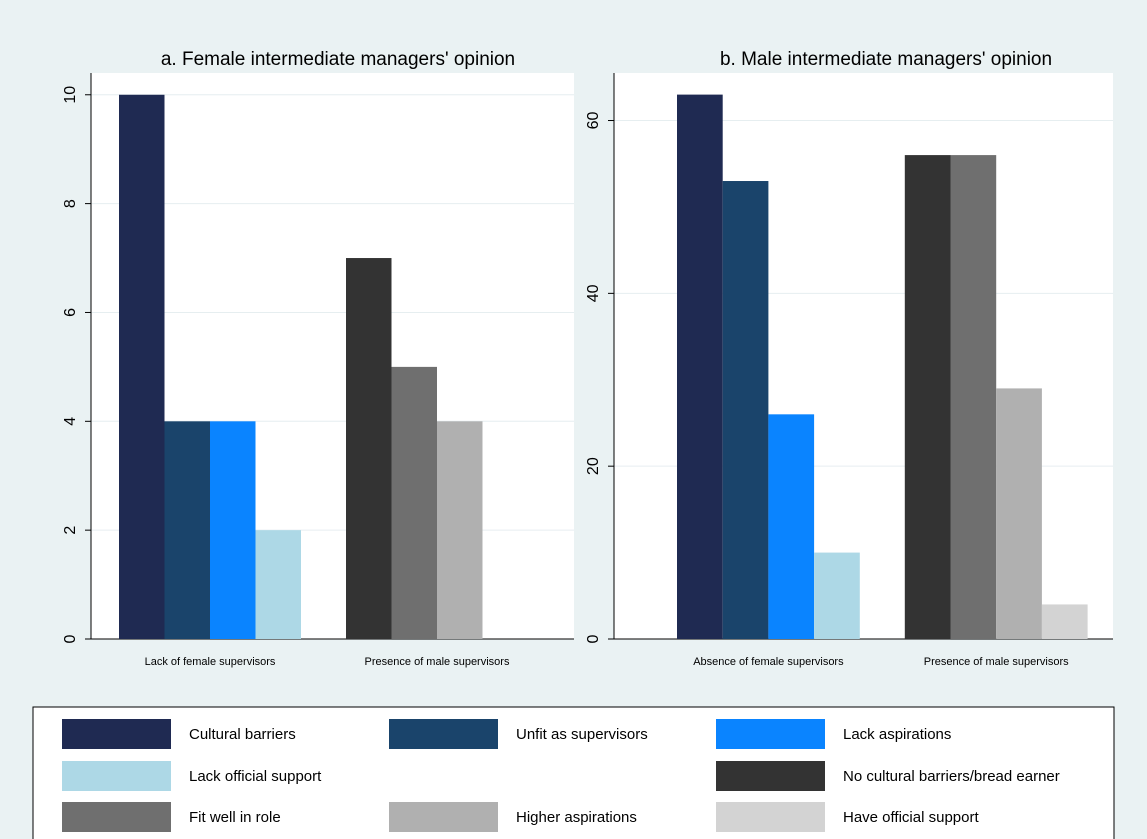  Describe the element at coordinates (70, 421) in the screenshot. I see `y-tick-label: 4` at that location.